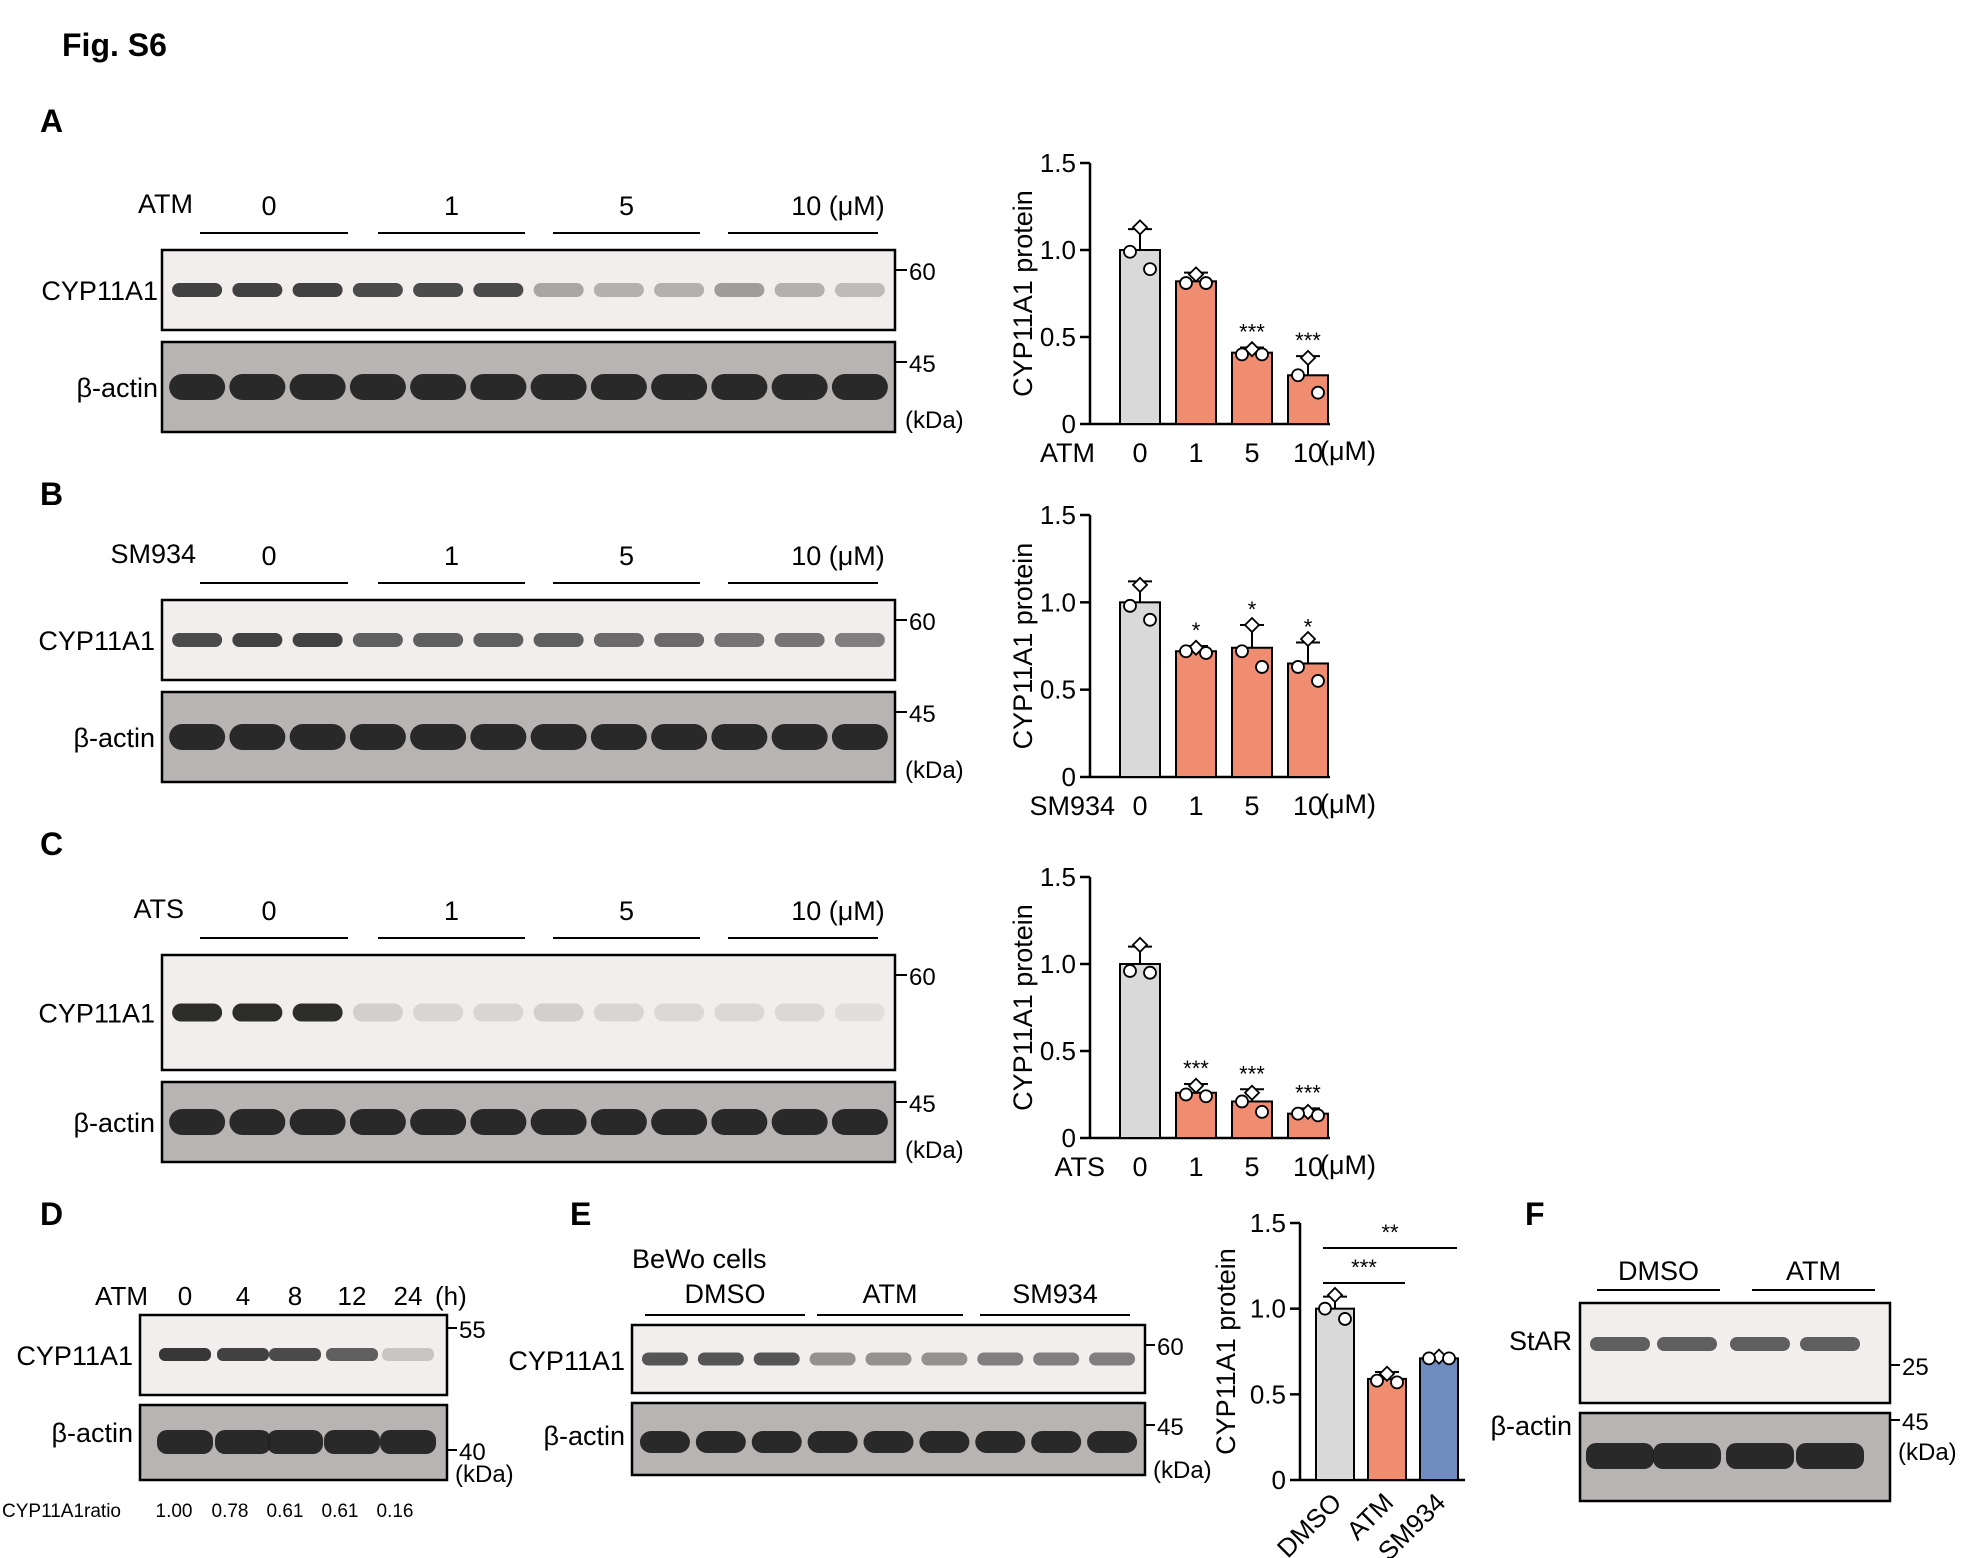 The width and height of the screenshot is (1970, 1558). What do you see at coordinates (1139, 806) in the screenshot?
I see `x-tick-label: 0` at bounding box center [1139, 806].